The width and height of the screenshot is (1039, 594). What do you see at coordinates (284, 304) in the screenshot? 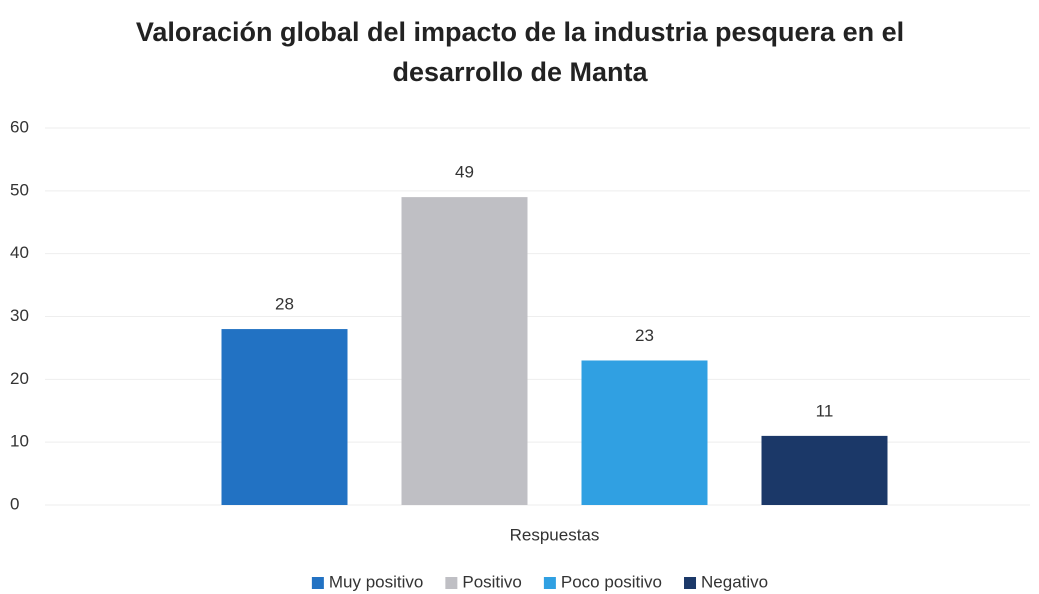
I see `data-label: 28` at bounding box center [284, 304].